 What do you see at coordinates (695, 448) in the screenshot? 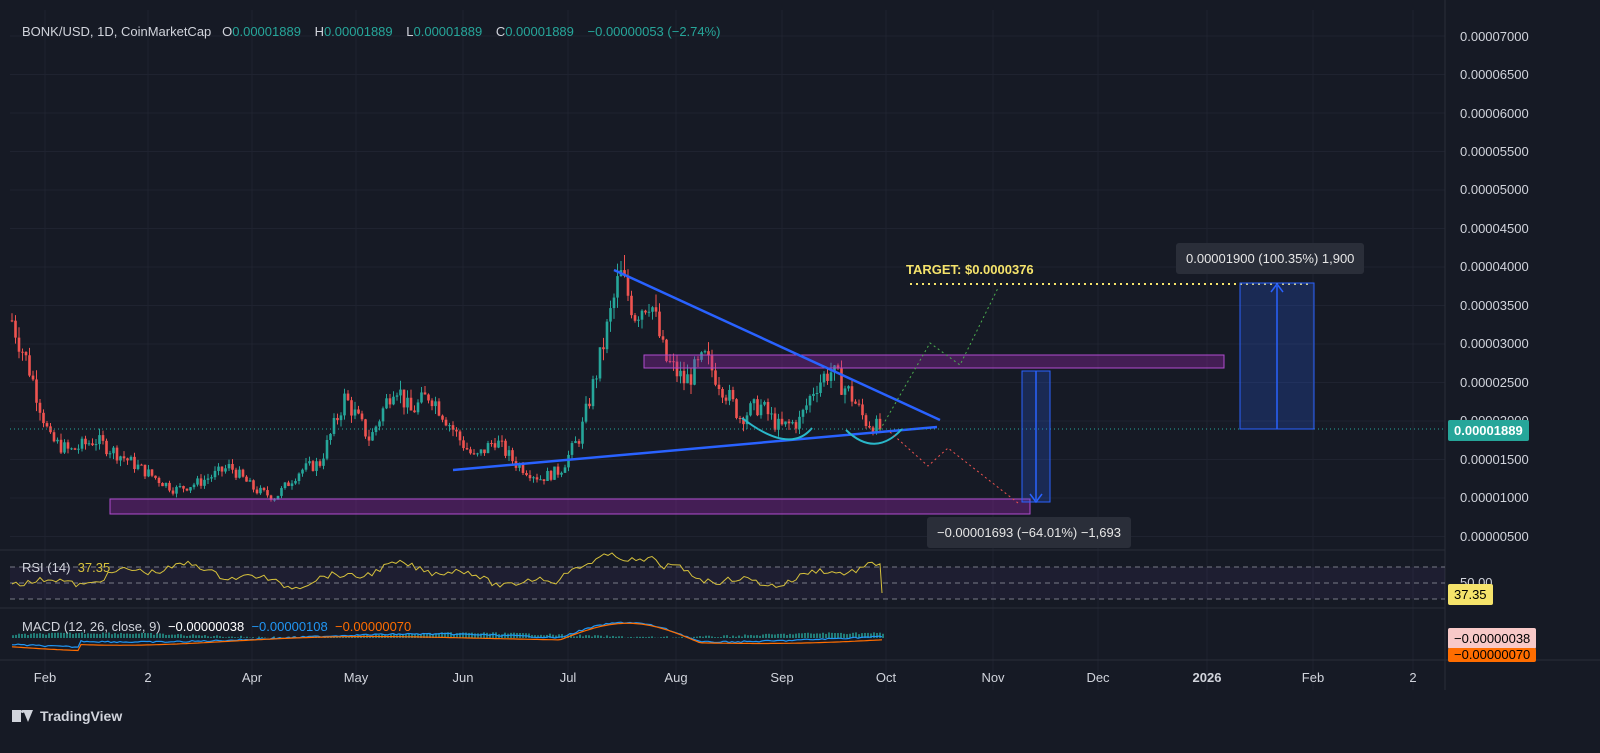
I see `ascending-trendline` at bounding box center [695, 448].